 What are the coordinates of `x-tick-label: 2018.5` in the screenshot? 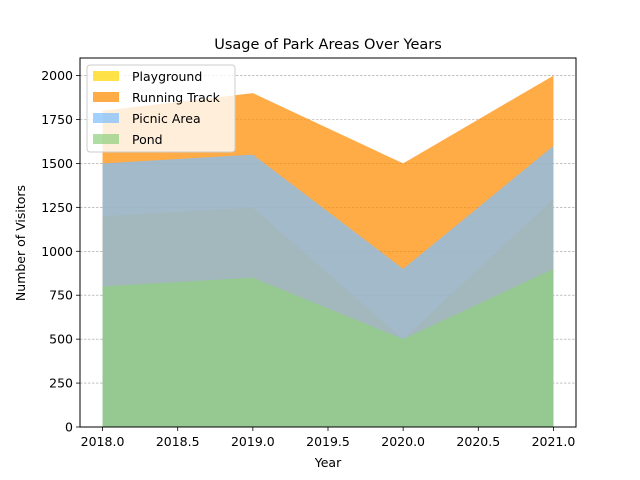 It's located at (178, 441).